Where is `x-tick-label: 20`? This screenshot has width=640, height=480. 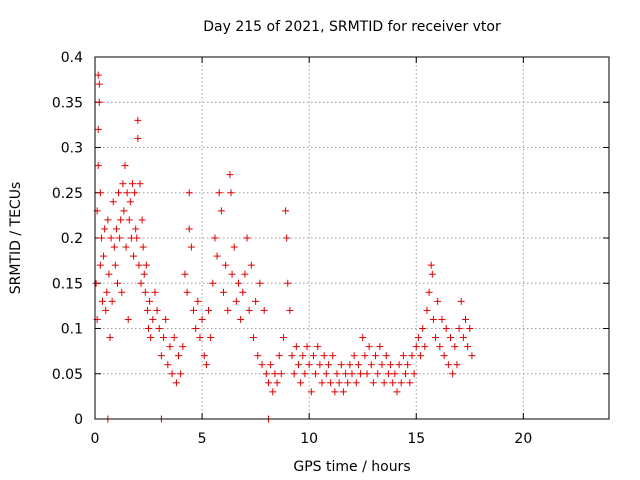
x-tick-label: 20 is located at coordinates (523, 439).